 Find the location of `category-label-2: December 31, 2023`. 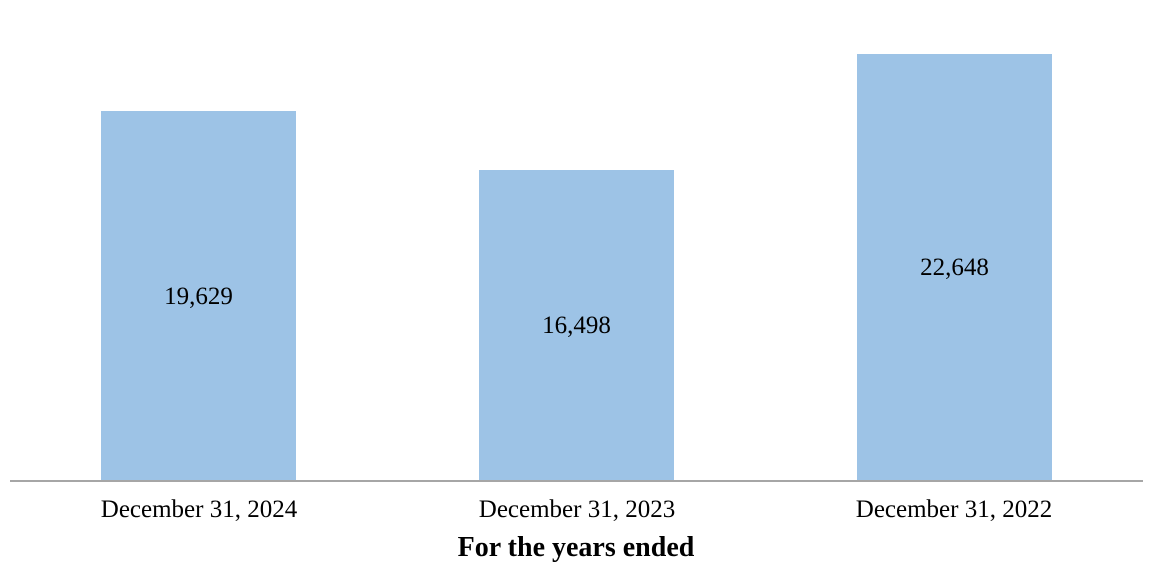

category-label-2: December 31, 2023 is located at coordinates (577, 509).